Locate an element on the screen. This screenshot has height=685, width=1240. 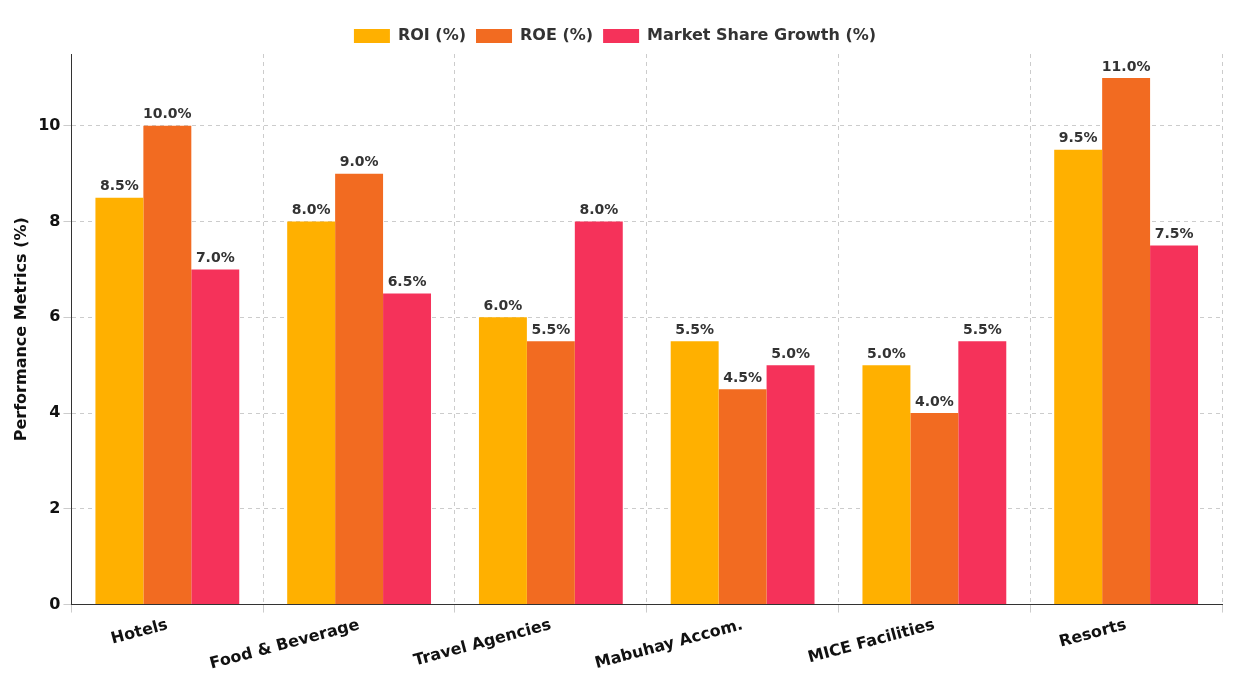
data-label: 6.0% is located at coordinates (503, 304).